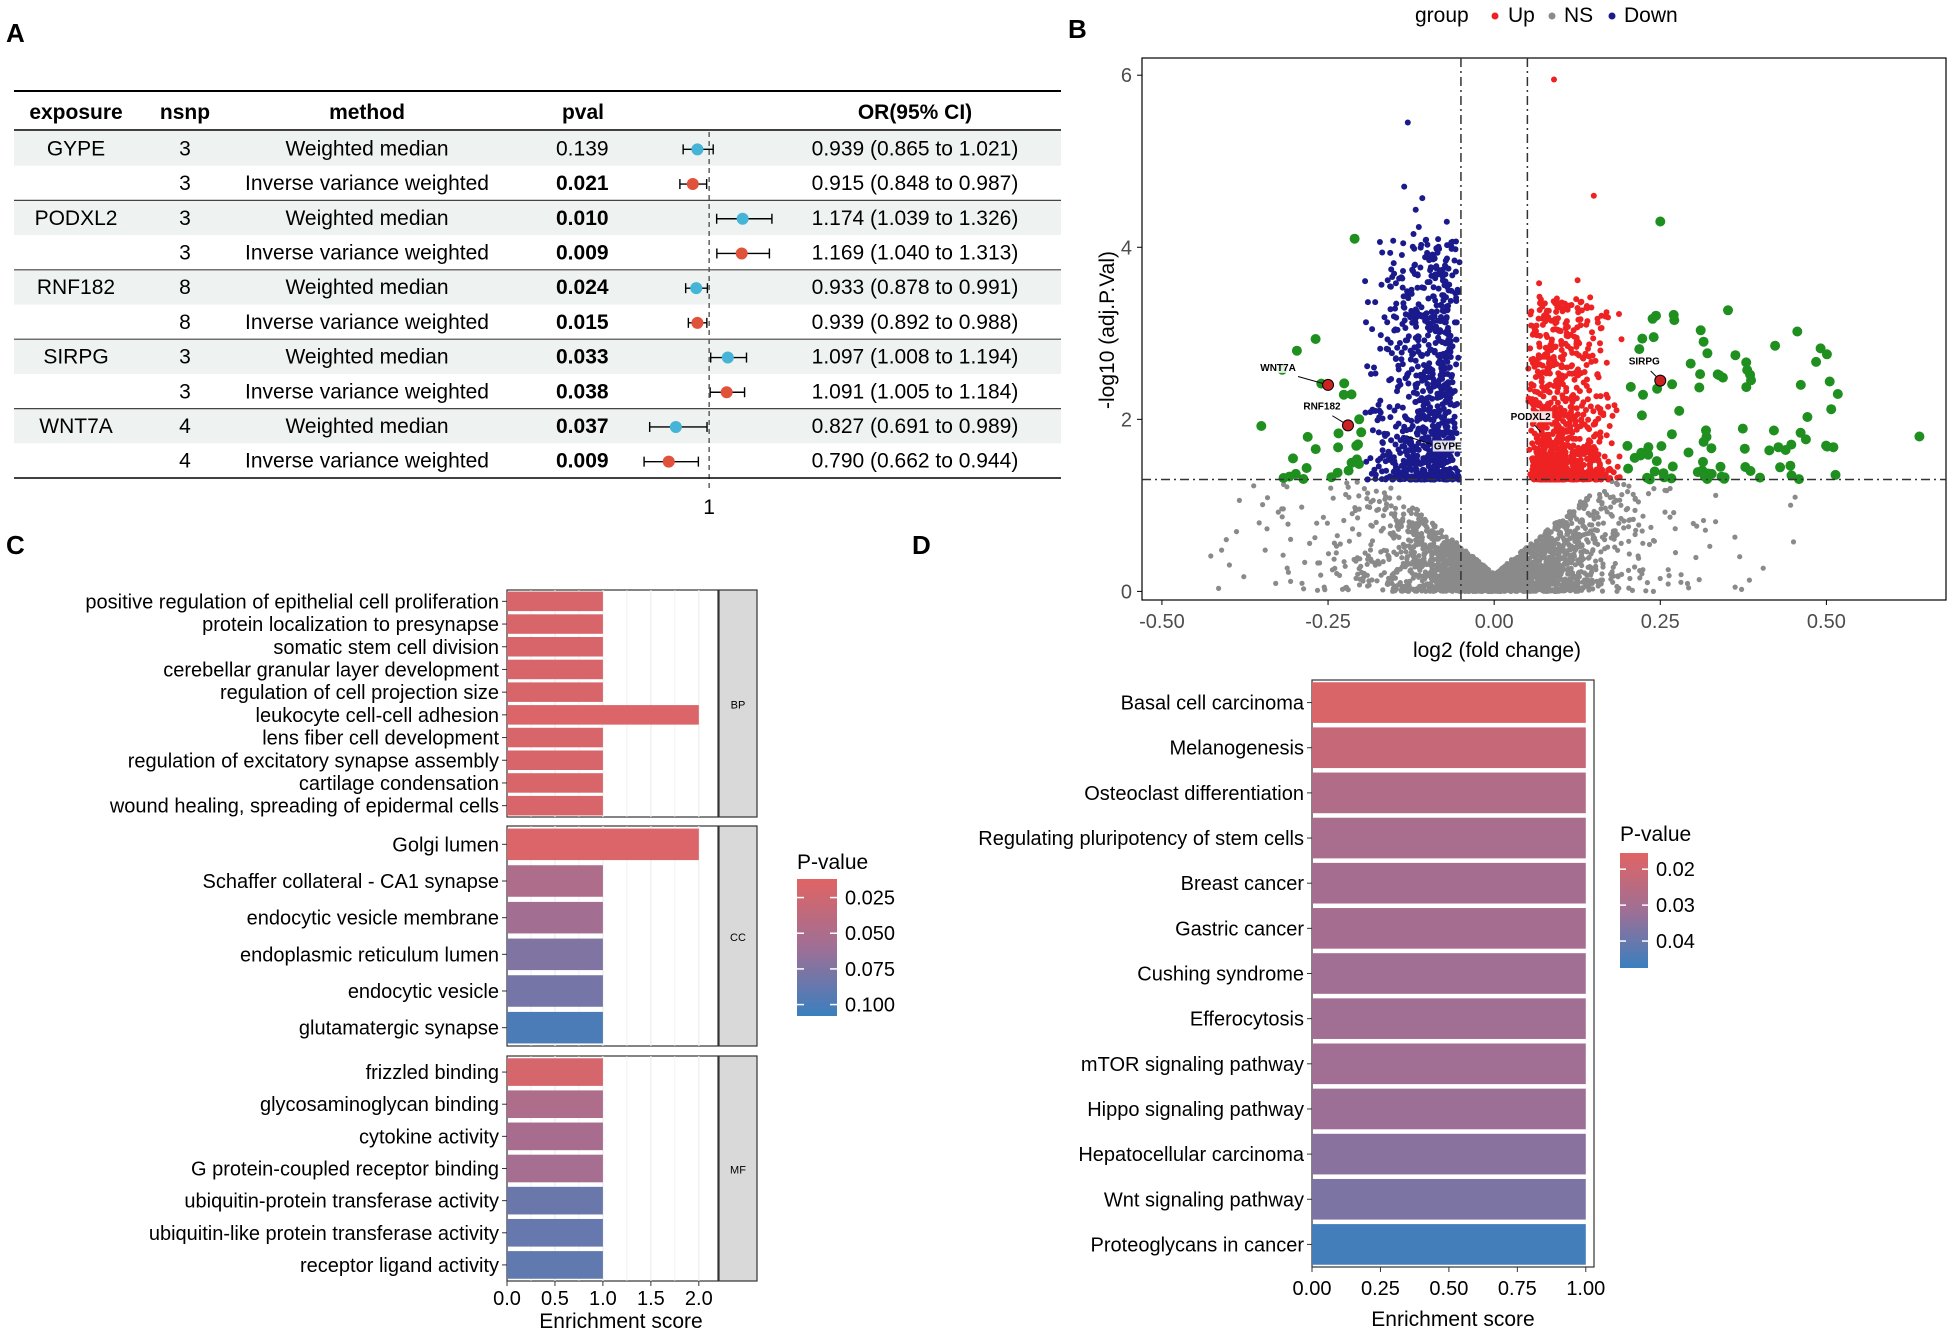 This screenshot has height=1333, width=1949. I want to click on go-term-label: somatic stem cell division, so click(386, 648).